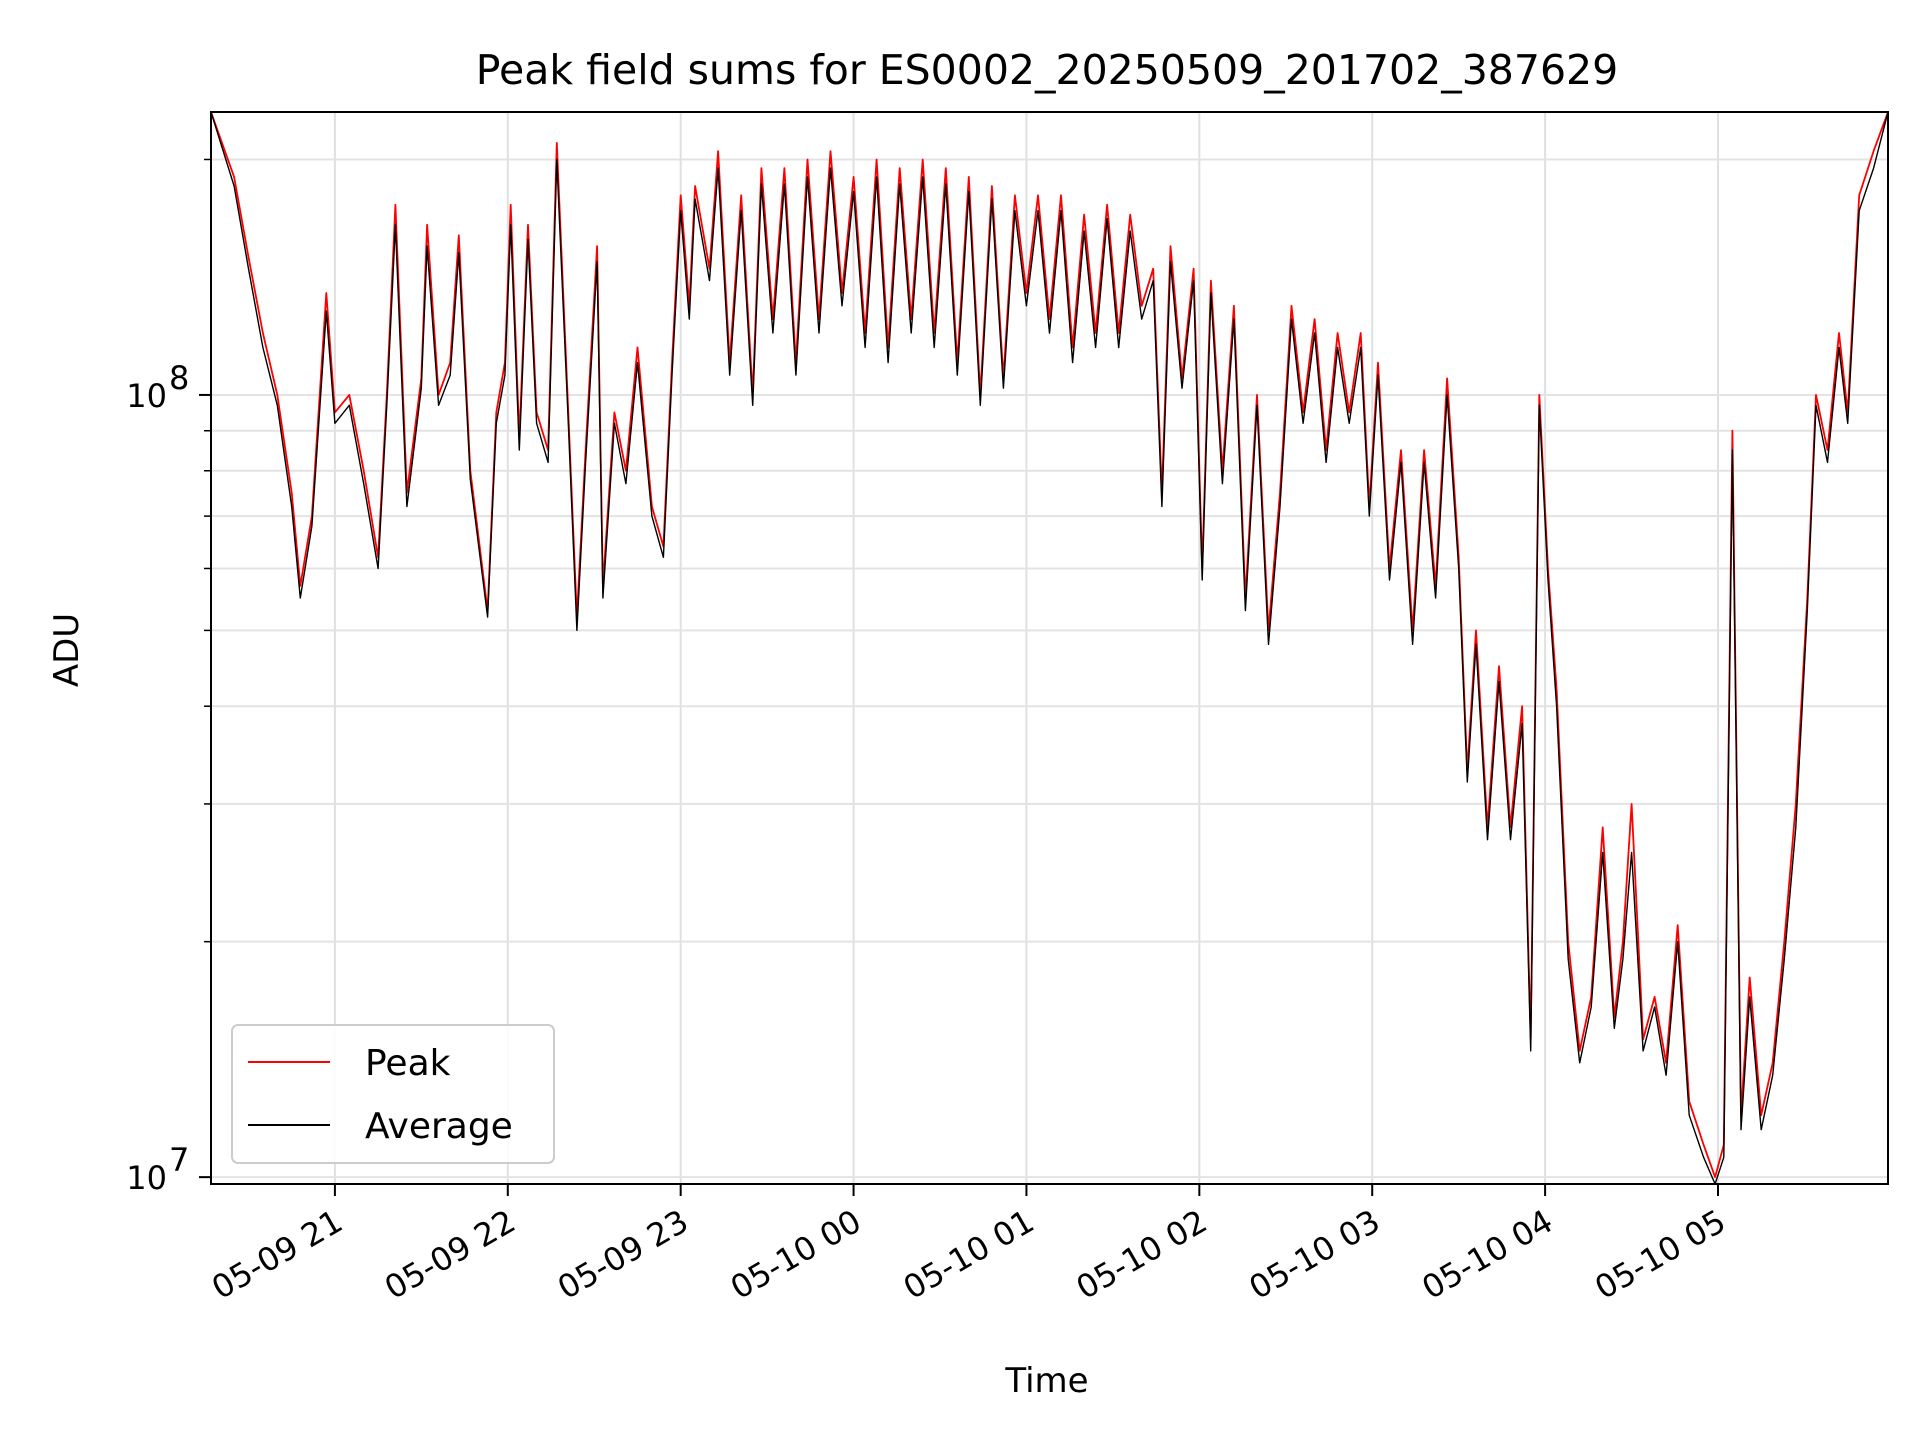 The width and height of the screenshot is (1920, 1440). I want to click on legend-label-peak: Peak, so click(408, 1063).